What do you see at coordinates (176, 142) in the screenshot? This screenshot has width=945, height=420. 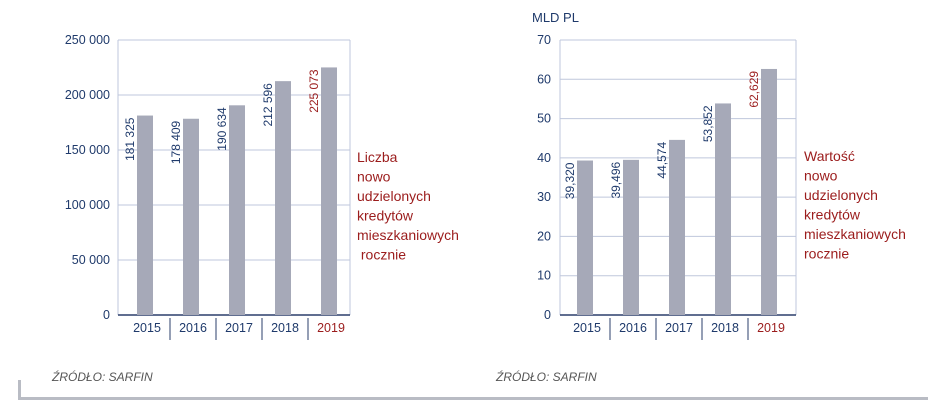 I see `chart1-value-label: 178 409` at bounding box center [176, 142].